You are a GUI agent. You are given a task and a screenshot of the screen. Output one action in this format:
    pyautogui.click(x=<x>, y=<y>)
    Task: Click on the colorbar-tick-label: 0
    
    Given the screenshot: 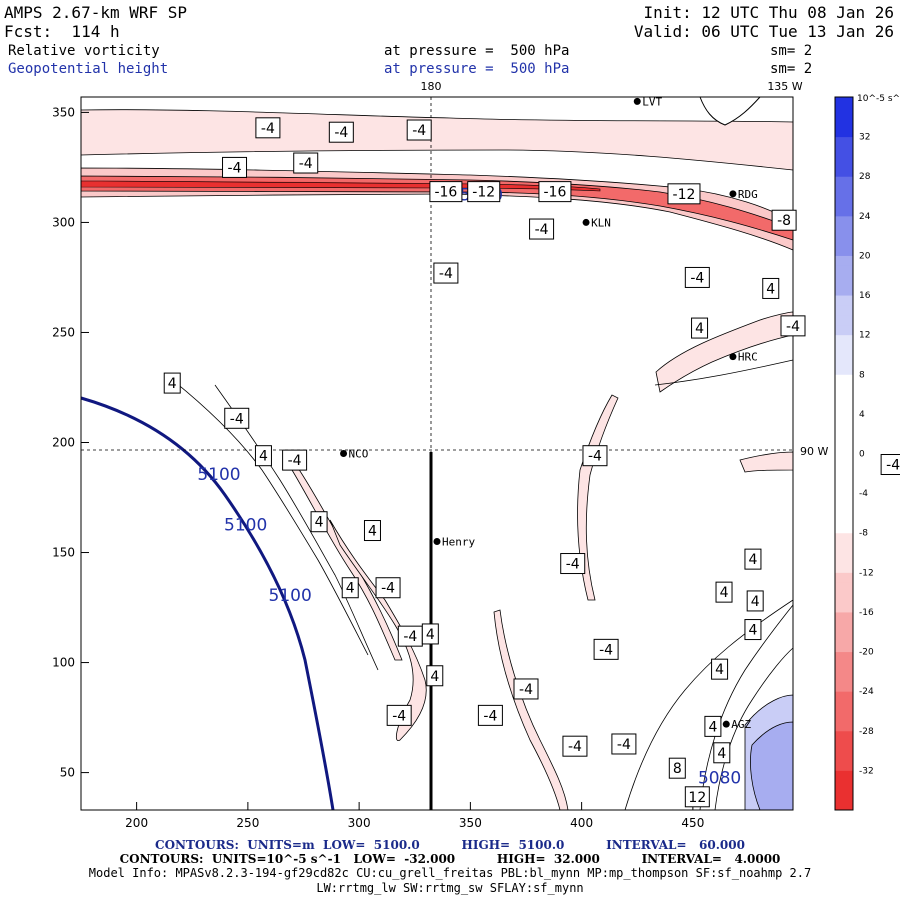 What is the action you would take?
    pyautogui.click(x=862, y=455)
    